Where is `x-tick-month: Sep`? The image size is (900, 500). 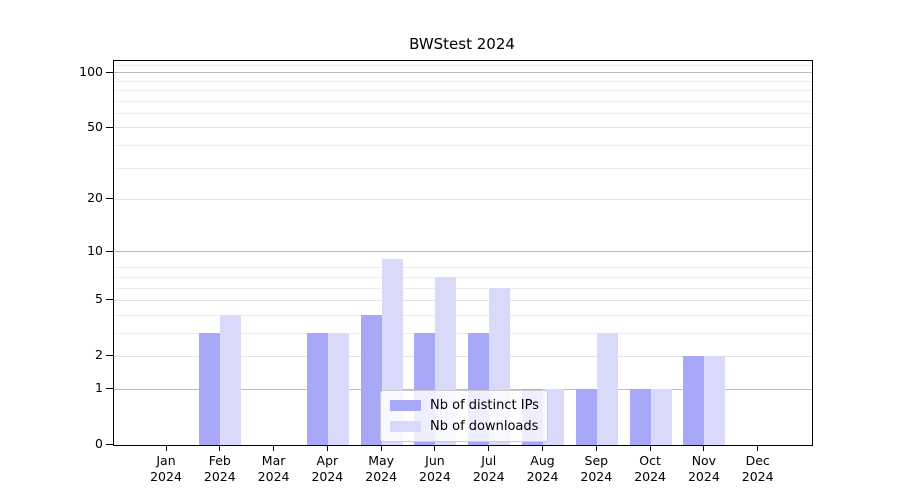
x-tick-month: Sep is located at coordinates (596, 460).